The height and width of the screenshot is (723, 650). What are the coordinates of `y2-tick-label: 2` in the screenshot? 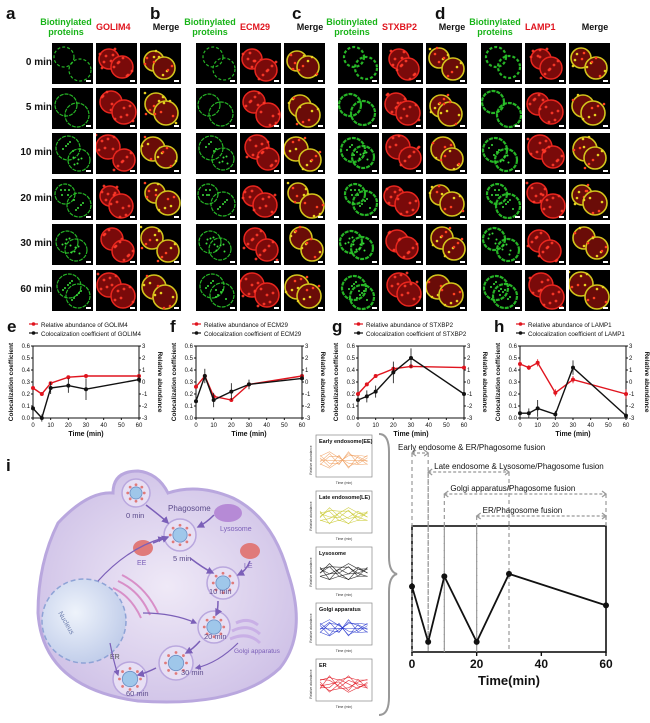 It's located at (631, 359).